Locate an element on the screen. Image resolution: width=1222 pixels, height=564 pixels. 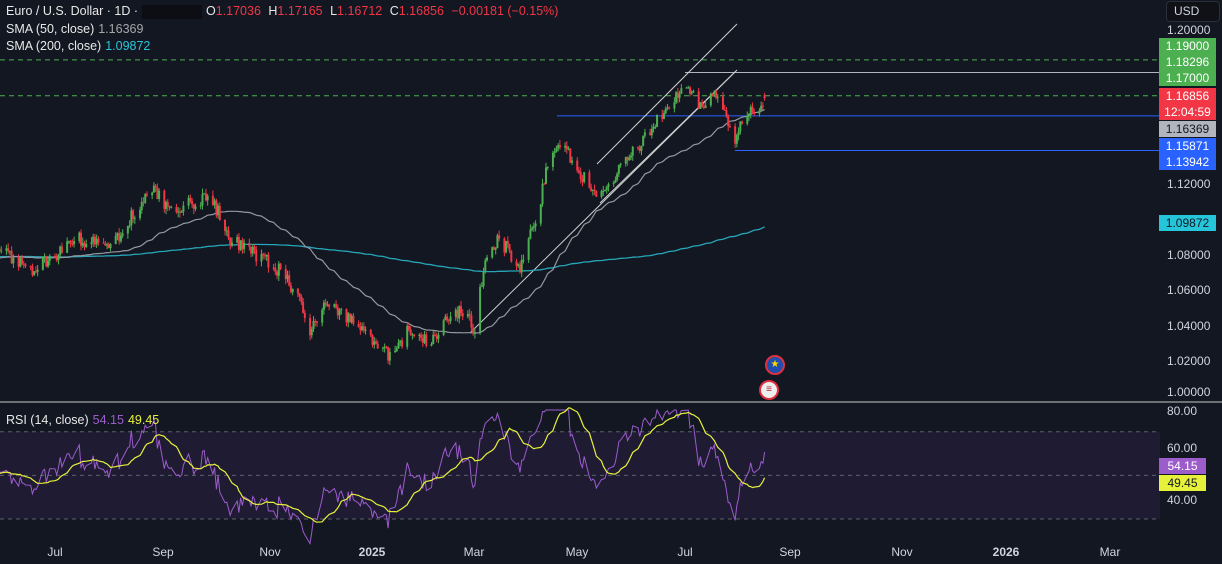
us-flag-icon: ≡ is located at coordinates (769, 390).